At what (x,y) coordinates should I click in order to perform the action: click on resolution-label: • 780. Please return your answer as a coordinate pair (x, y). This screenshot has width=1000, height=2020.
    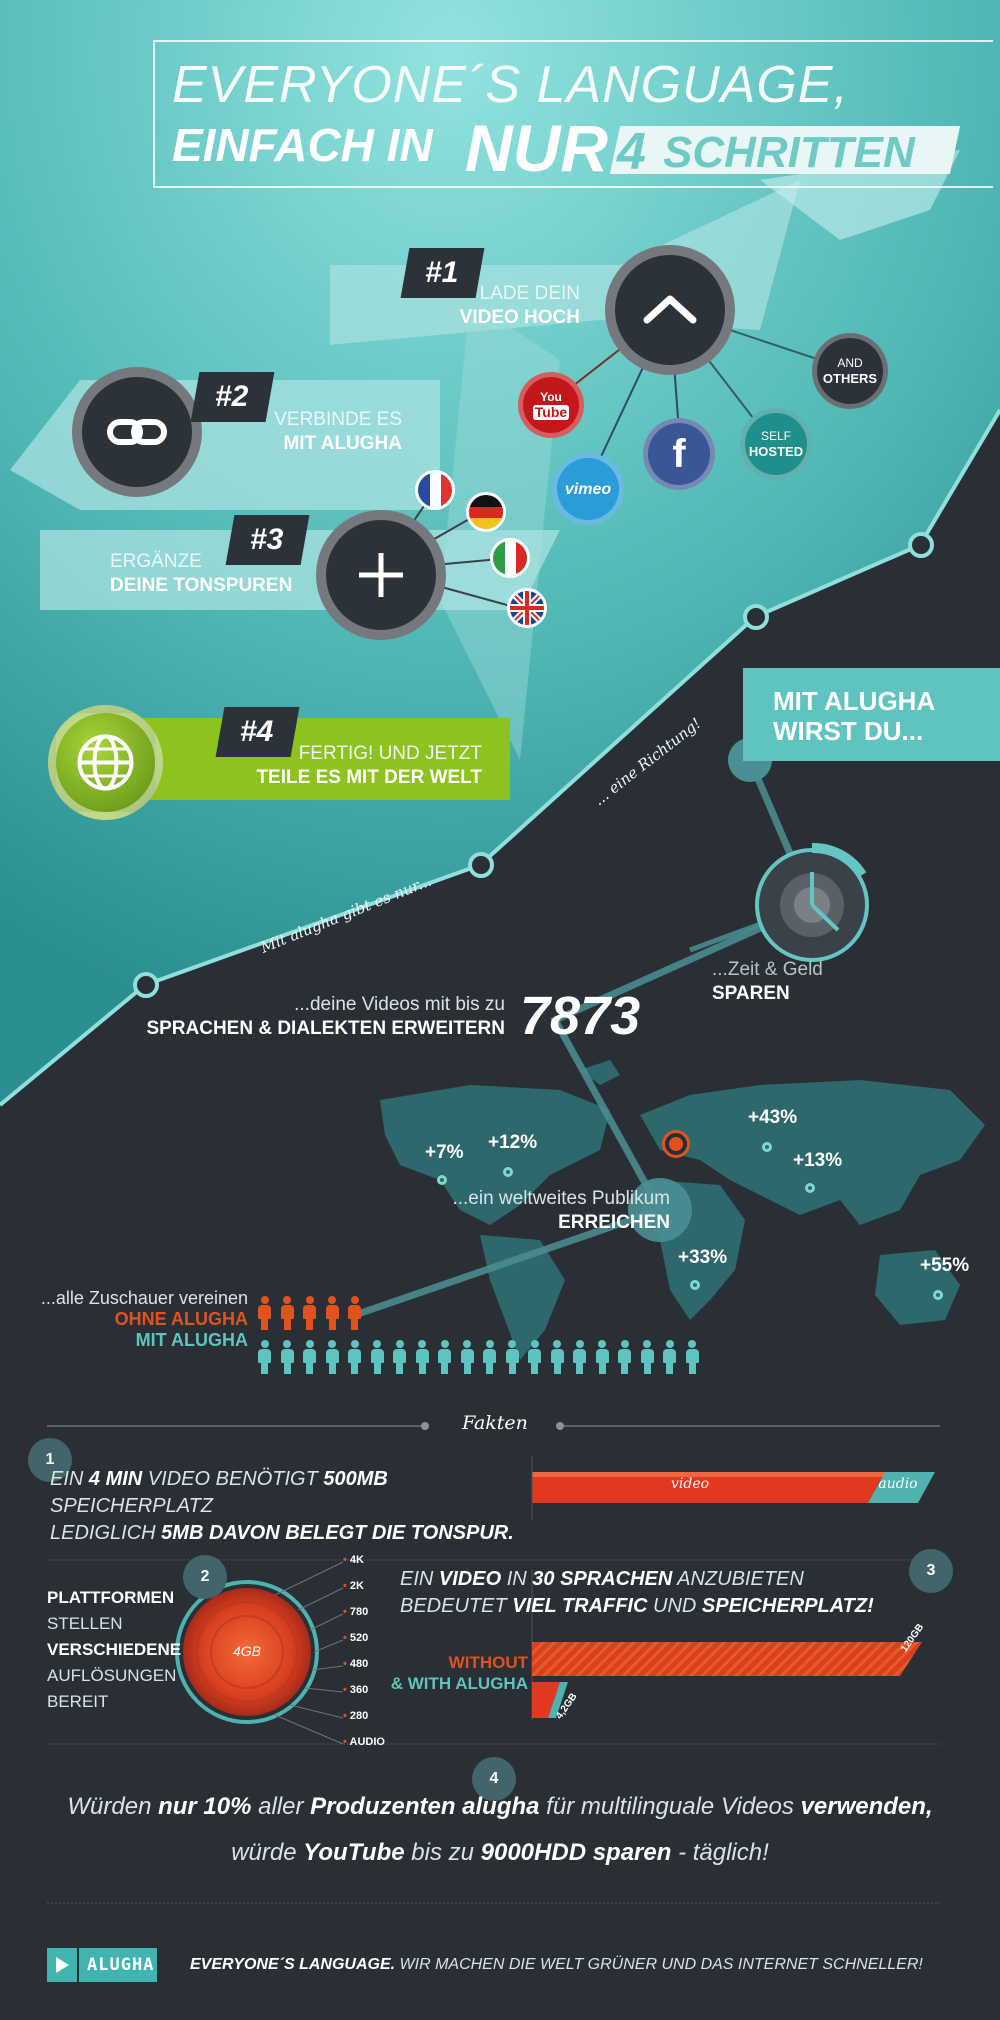
    Looking at the image, I should click on (356, 1612).